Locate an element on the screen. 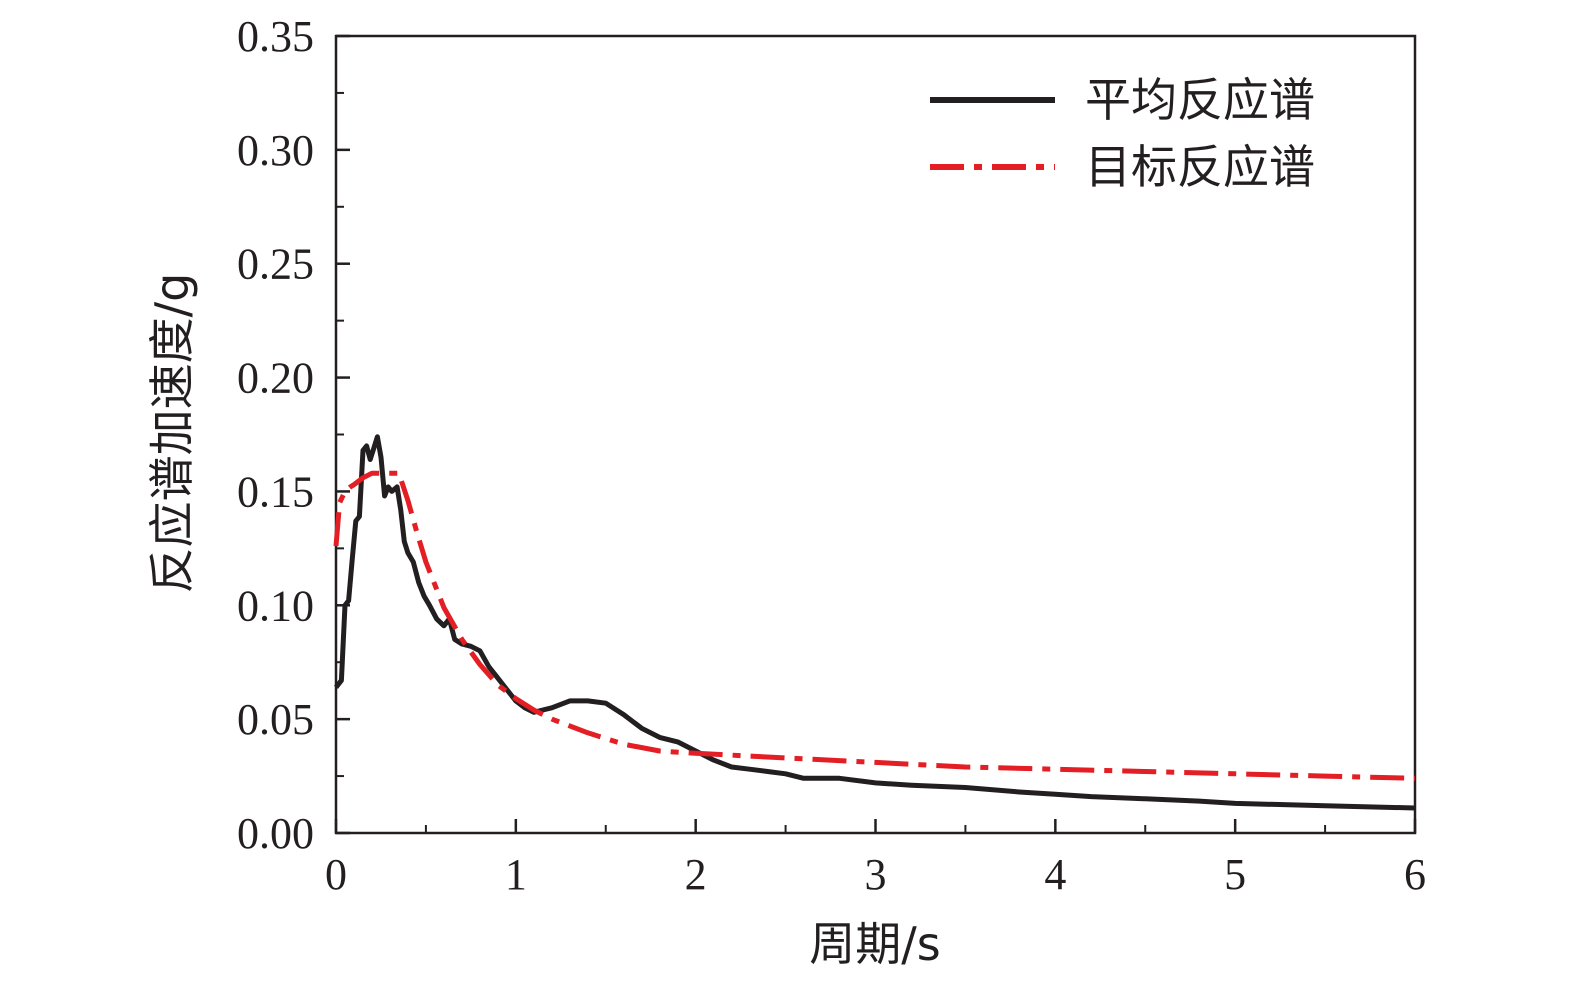 The width and height of the screenshot is (1575, 988). y-tick-label: 0.10 is located at coordinates (275, 605).